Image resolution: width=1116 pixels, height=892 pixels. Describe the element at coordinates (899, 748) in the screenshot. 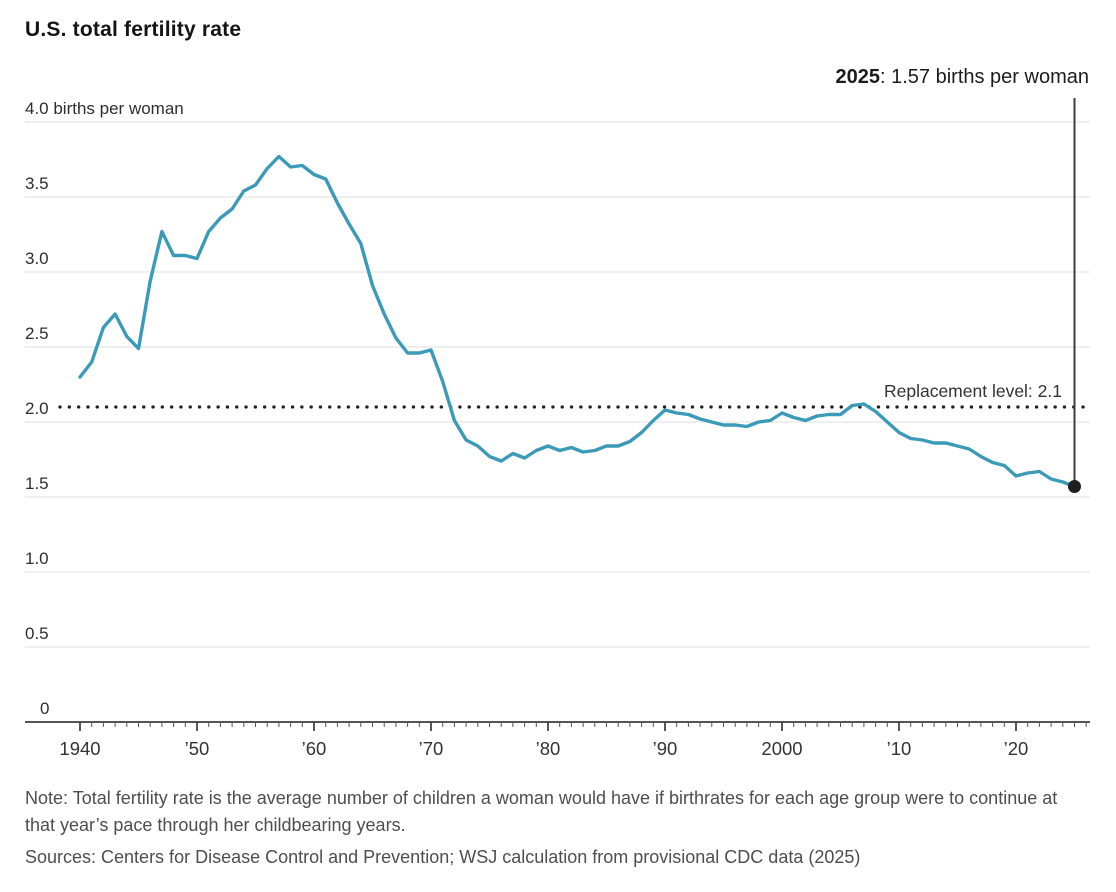

I see `x-axis-tick-label: ’10` at that location.